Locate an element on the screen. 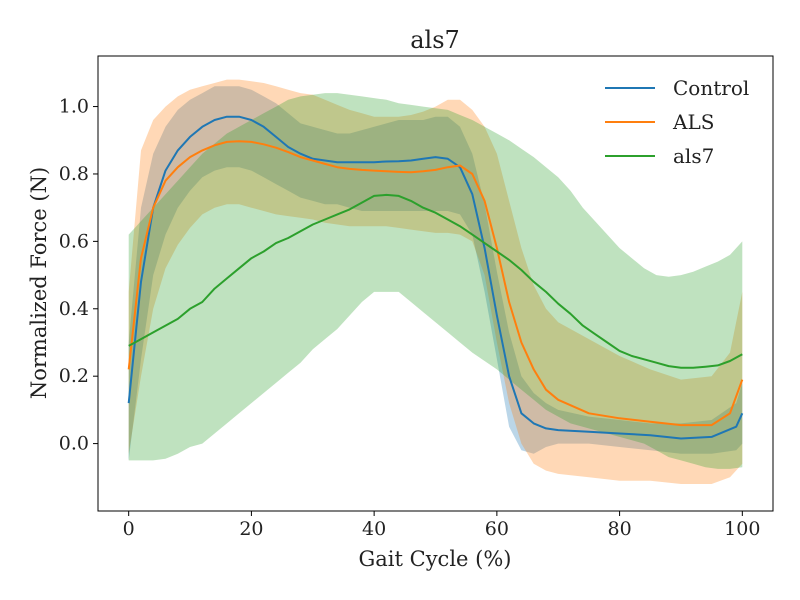  x-tick-label: 0 is located at coordinates (129, 529).